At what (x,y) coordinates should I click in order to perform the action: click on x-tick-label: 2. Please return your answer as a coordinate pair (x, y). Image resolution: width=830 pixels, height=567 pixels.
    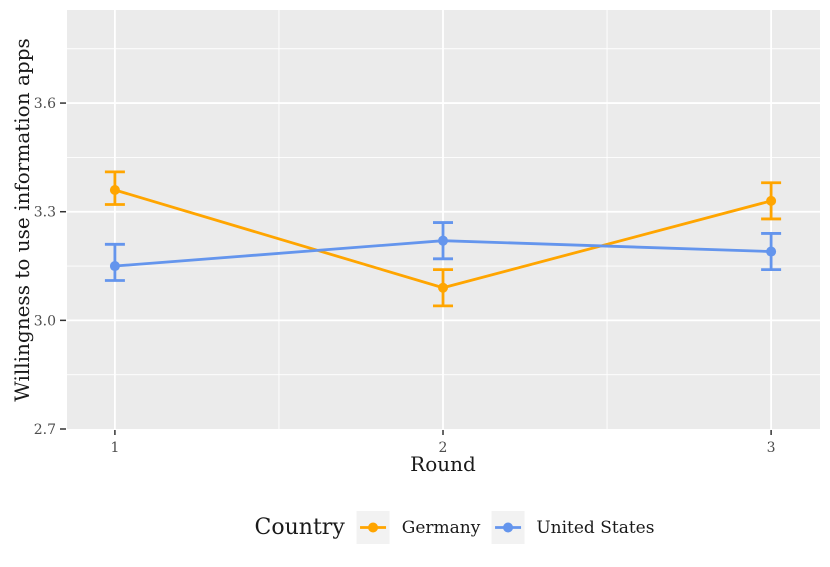
    Looking at the image, I should click on (443, 448).